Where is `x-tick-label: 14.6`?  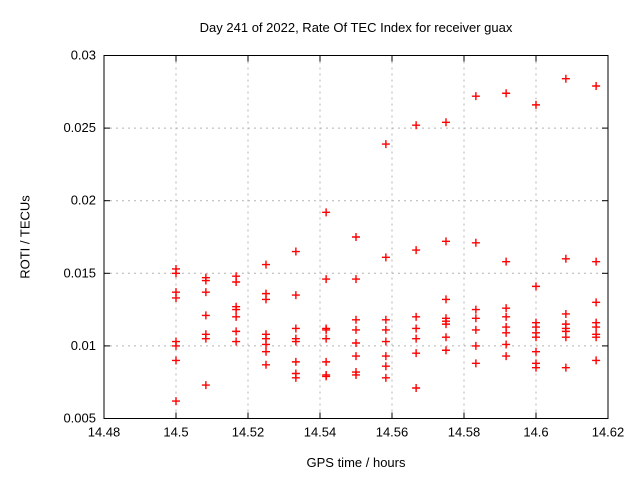
x-tick-label: 14.6 is located at coordinates (535, 432).